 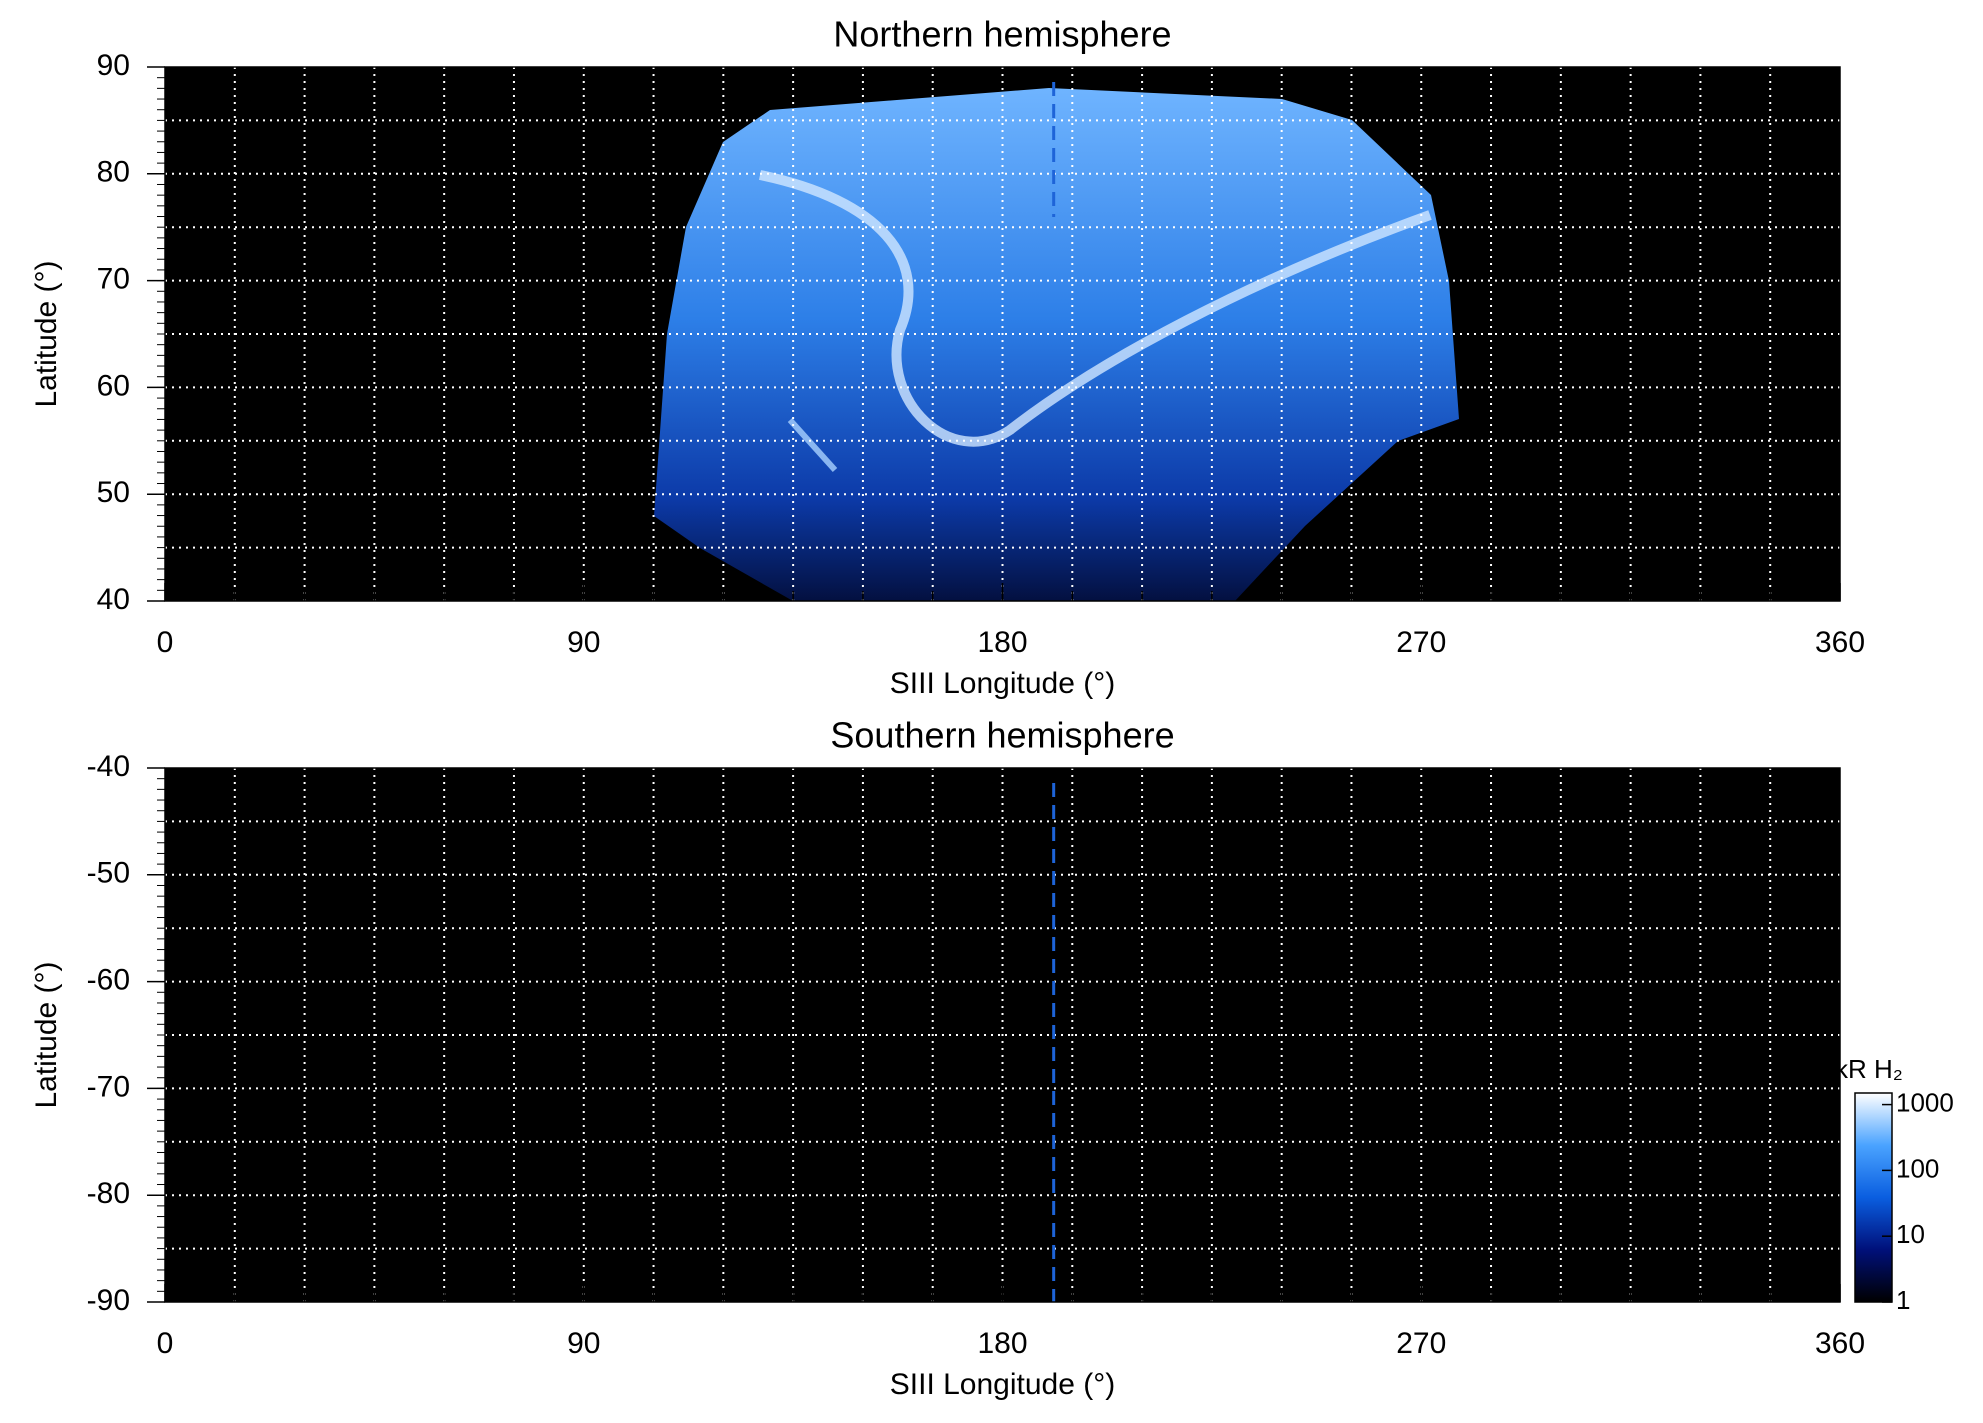 What do you see at coordinates (1910, 1234) in the screenshot?
I see `colorbar-tick-label: 10` at bounding box center [1910, 1234].